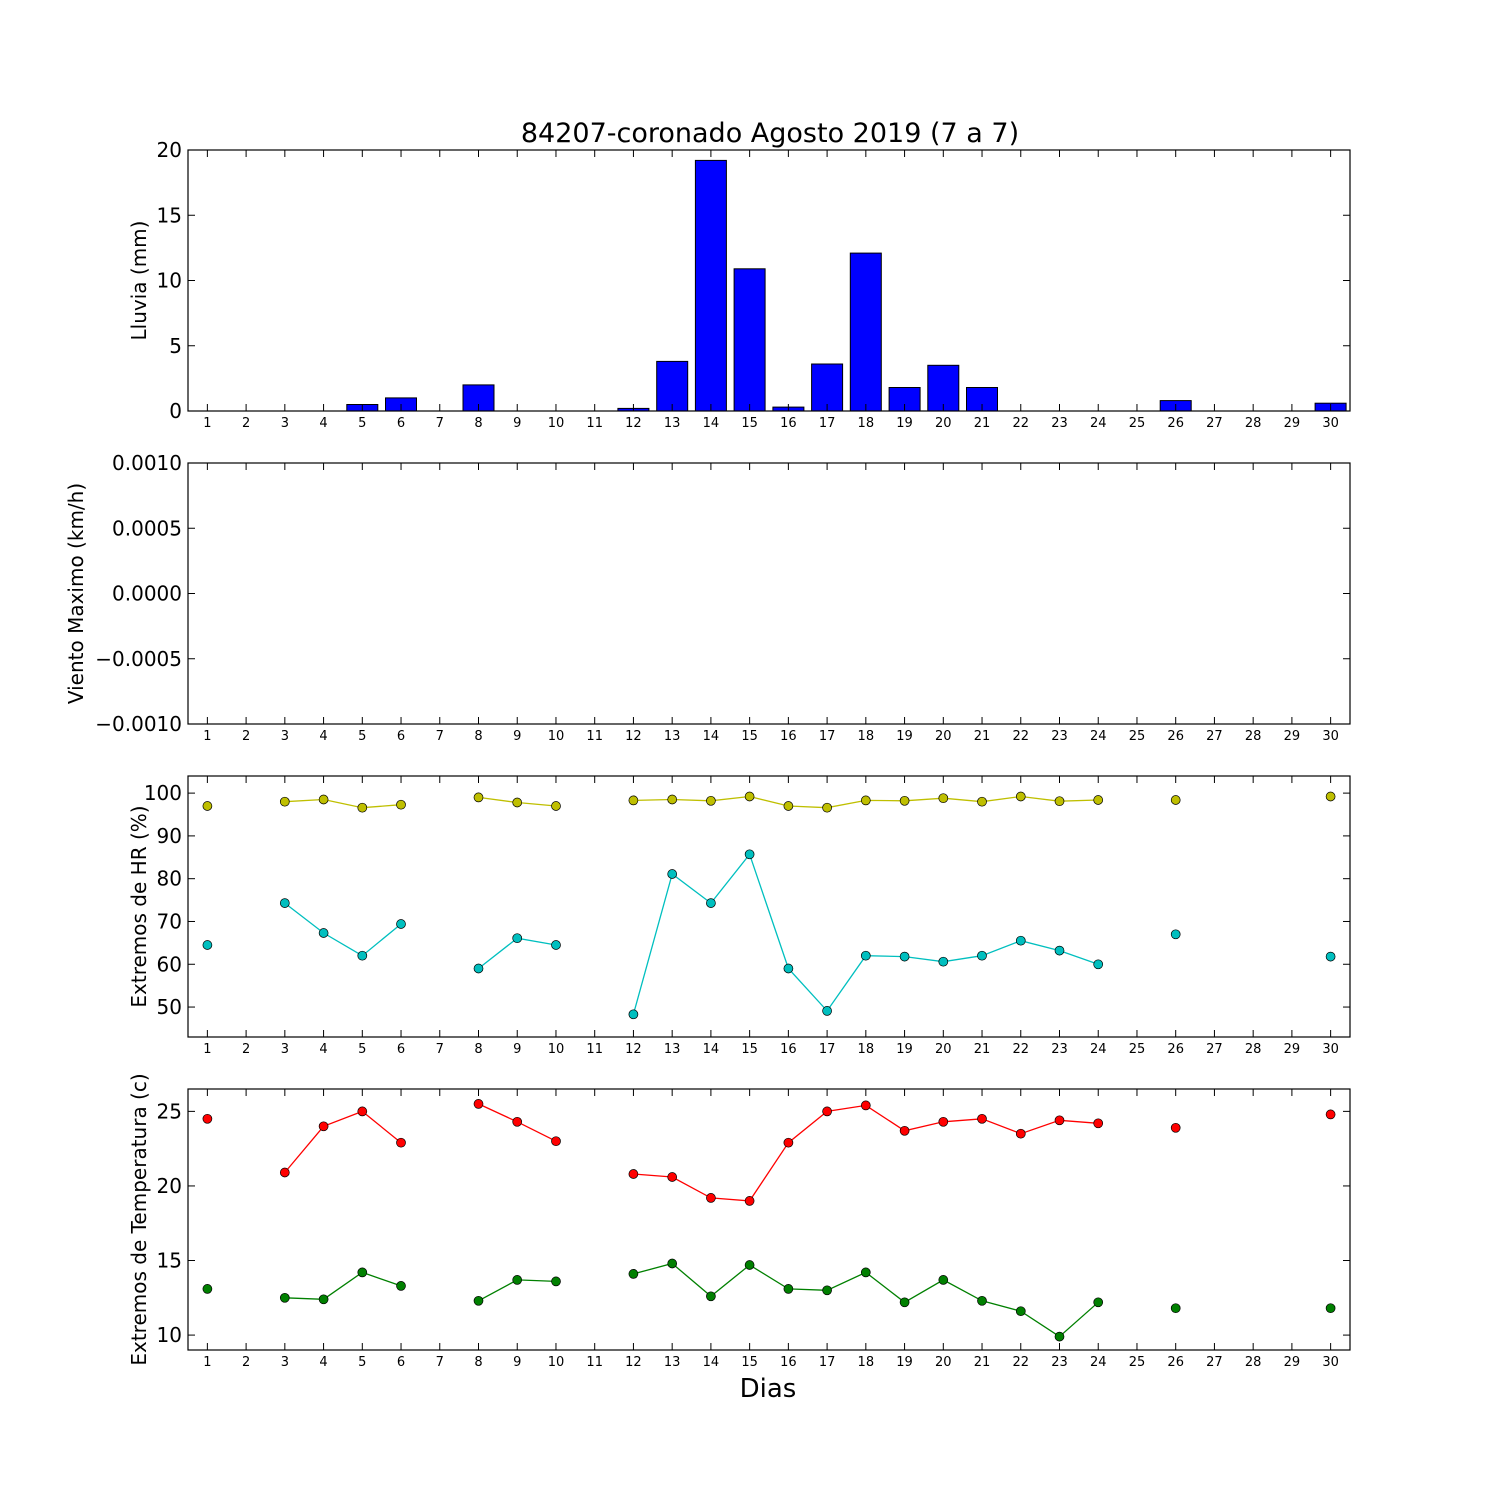  What do you see at coordinates (943, 1049) in the screenshot?
I see `xtick-label-humidity-20: 20` at bounding box center [943, 1049].